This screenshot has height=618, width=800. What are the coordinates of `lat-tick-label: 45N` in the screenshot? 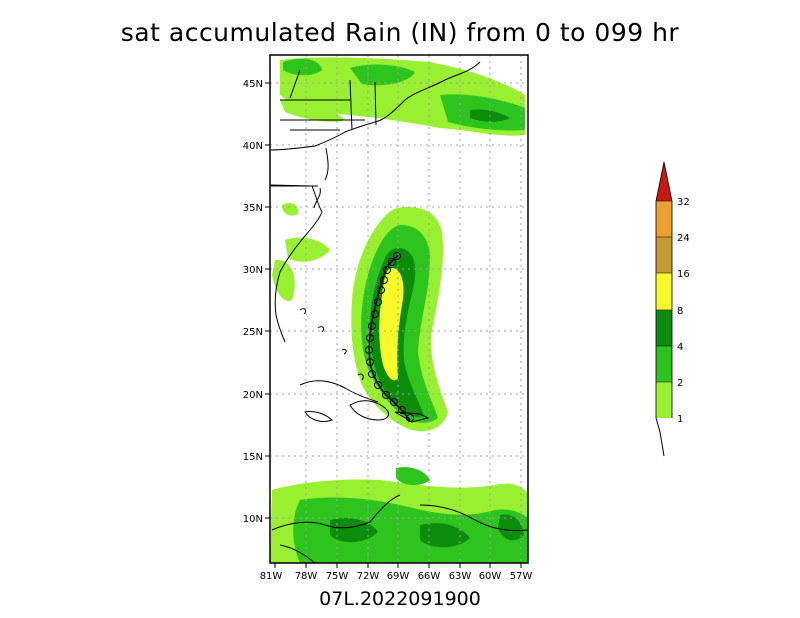 It's located at (253, 84).